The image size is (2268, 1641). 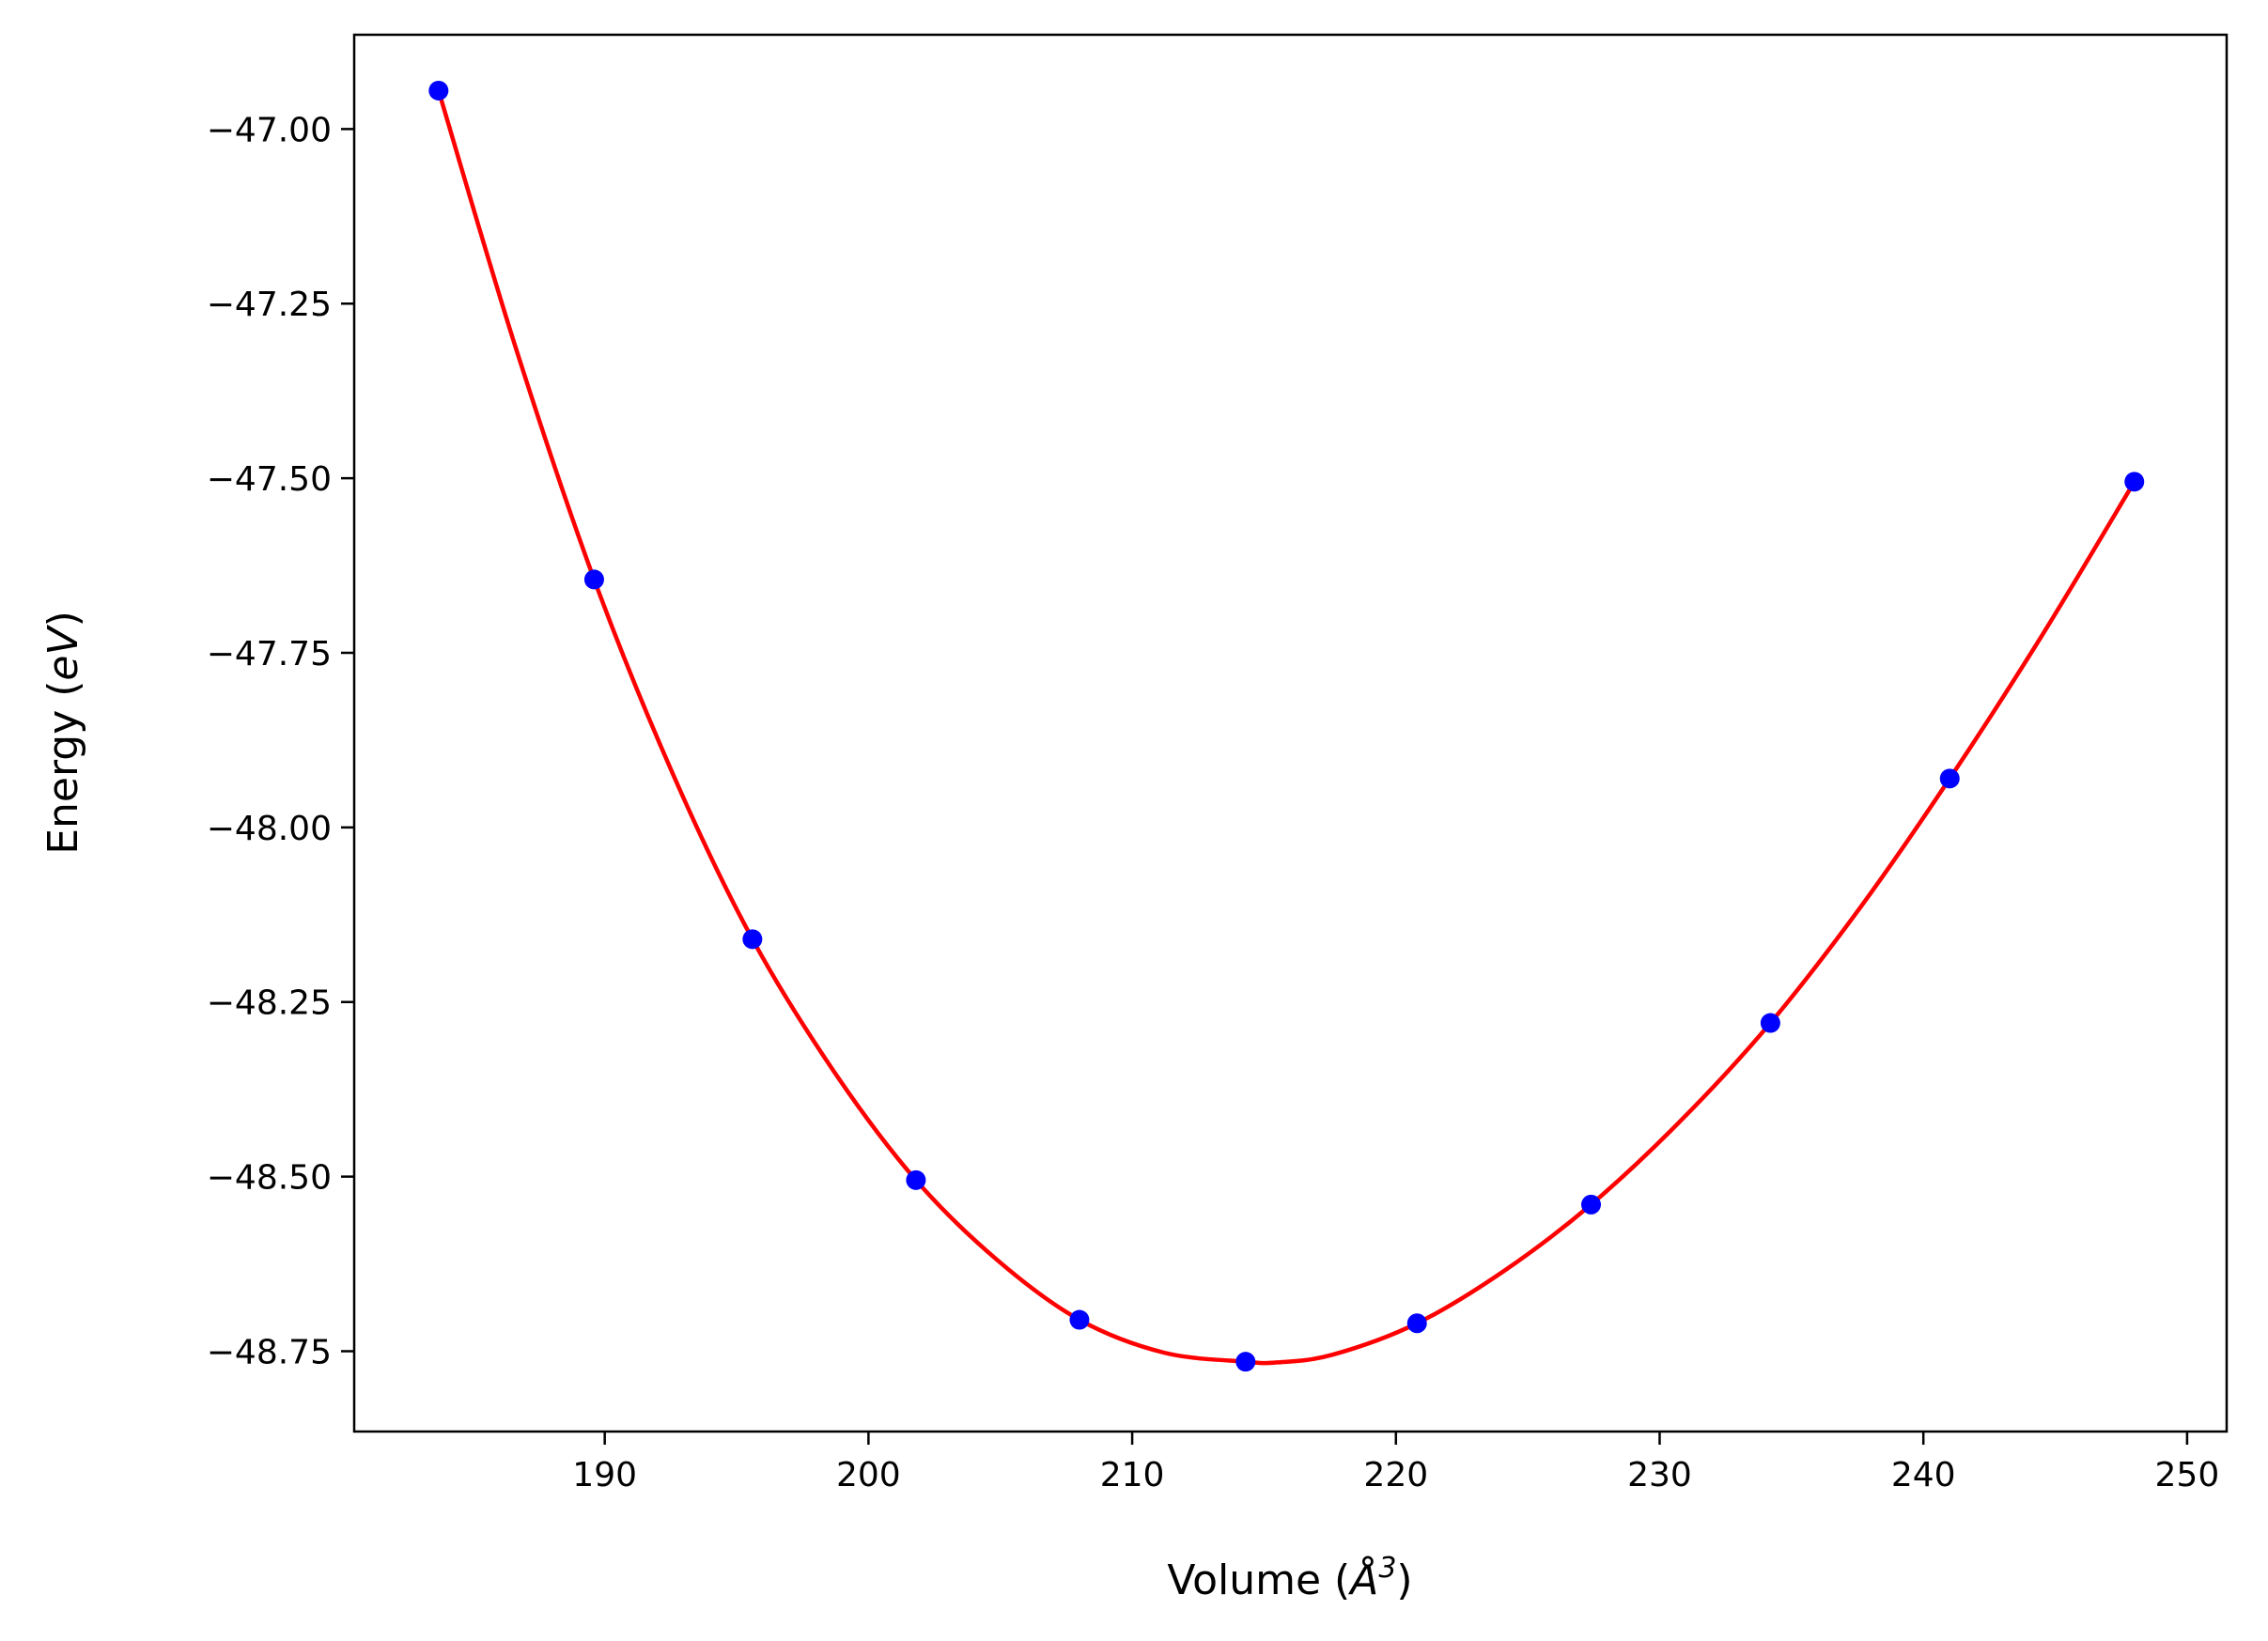 What do you see at coordinates (269, 1003) in the screenshot?
I see `y-tick-label: −48.25` at bounding box center [269, 1003].